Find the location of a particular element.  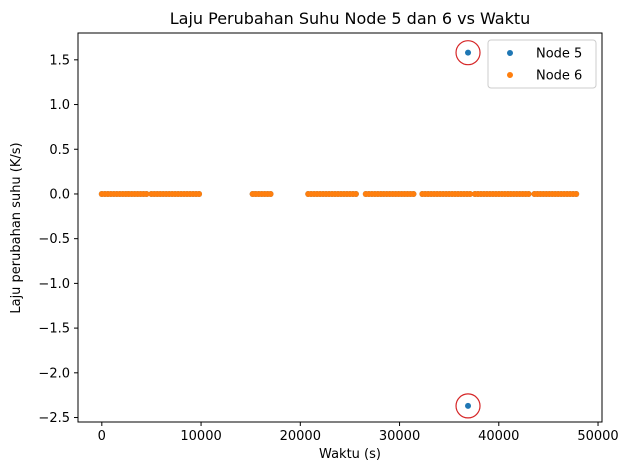

x-tick-label: 10000 is located at coordinates (200, 436).